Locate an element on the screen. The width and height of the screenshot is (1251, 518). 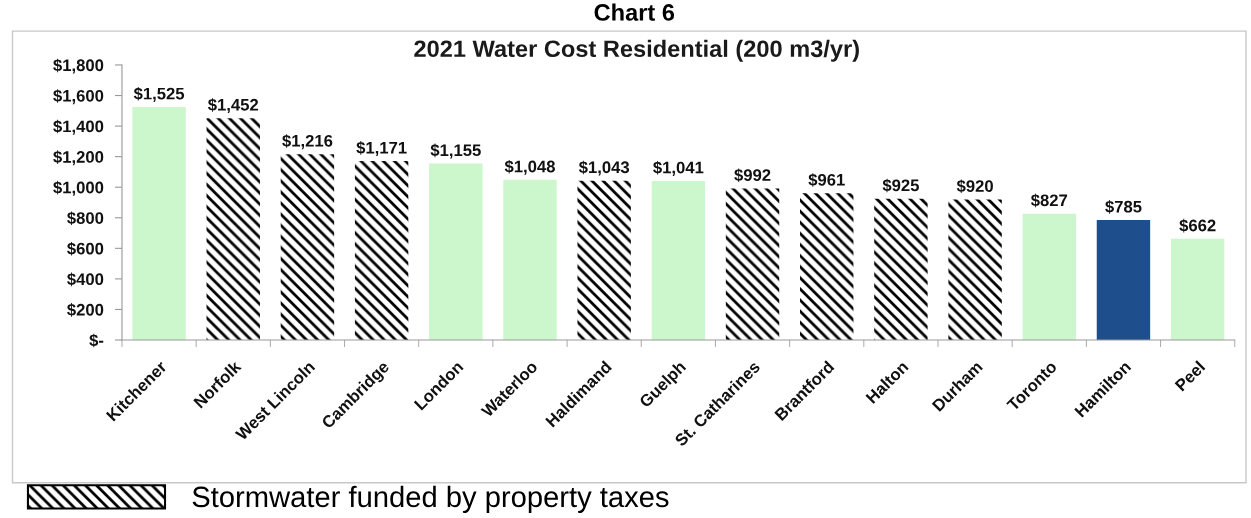
data-label: $961 is located at coordinates (826, 180).